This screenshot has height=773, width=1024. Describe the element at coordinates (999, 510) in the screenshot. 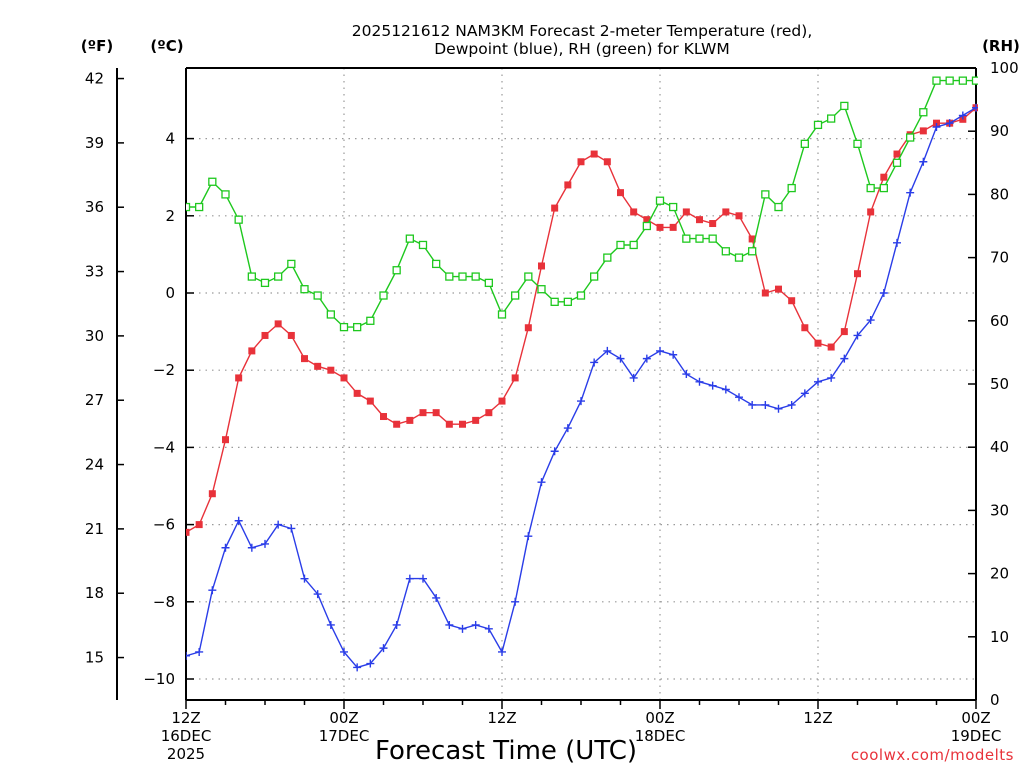

I see `rh-tick-label: 30` at that location.